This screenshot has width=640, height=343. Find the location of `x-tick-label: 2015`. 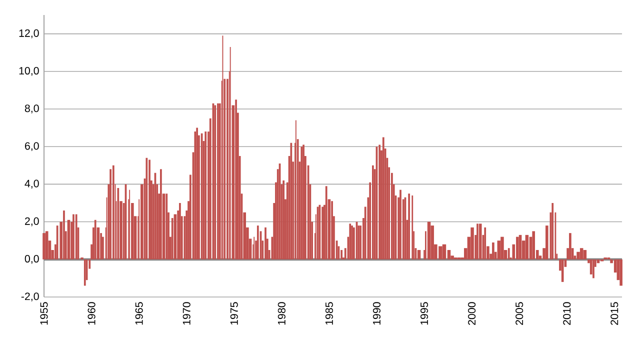

x-tick-label: 2015 is located at coordinates (614, 313).